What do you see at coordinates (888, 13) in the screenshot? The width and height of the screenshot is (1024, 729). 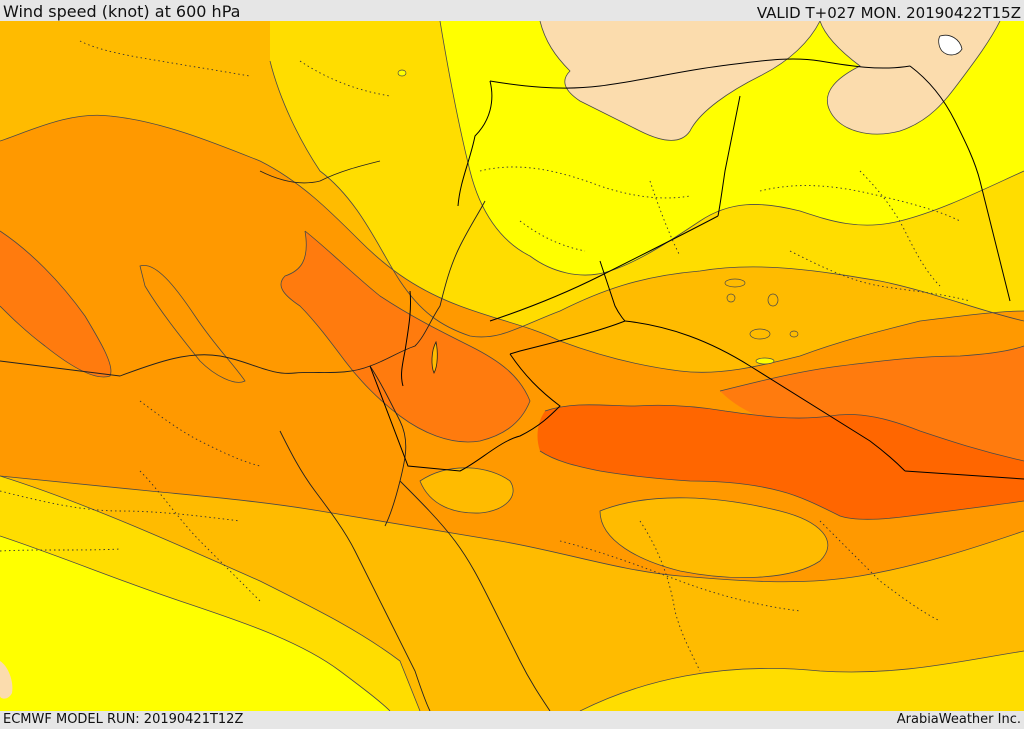 I see `valid-time: VALID T+027 MON. 20190422T15Z` at bounding box center [888, 13].